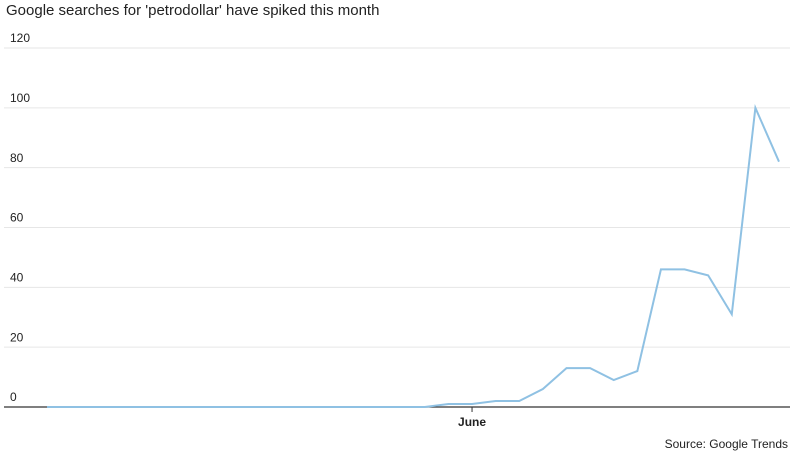 This screenshot has width=800, height=462. What do you see at coordinates (17, 218) in the screenshot?
I see `y-tick-label: 60` at bounding box center [17, 218].